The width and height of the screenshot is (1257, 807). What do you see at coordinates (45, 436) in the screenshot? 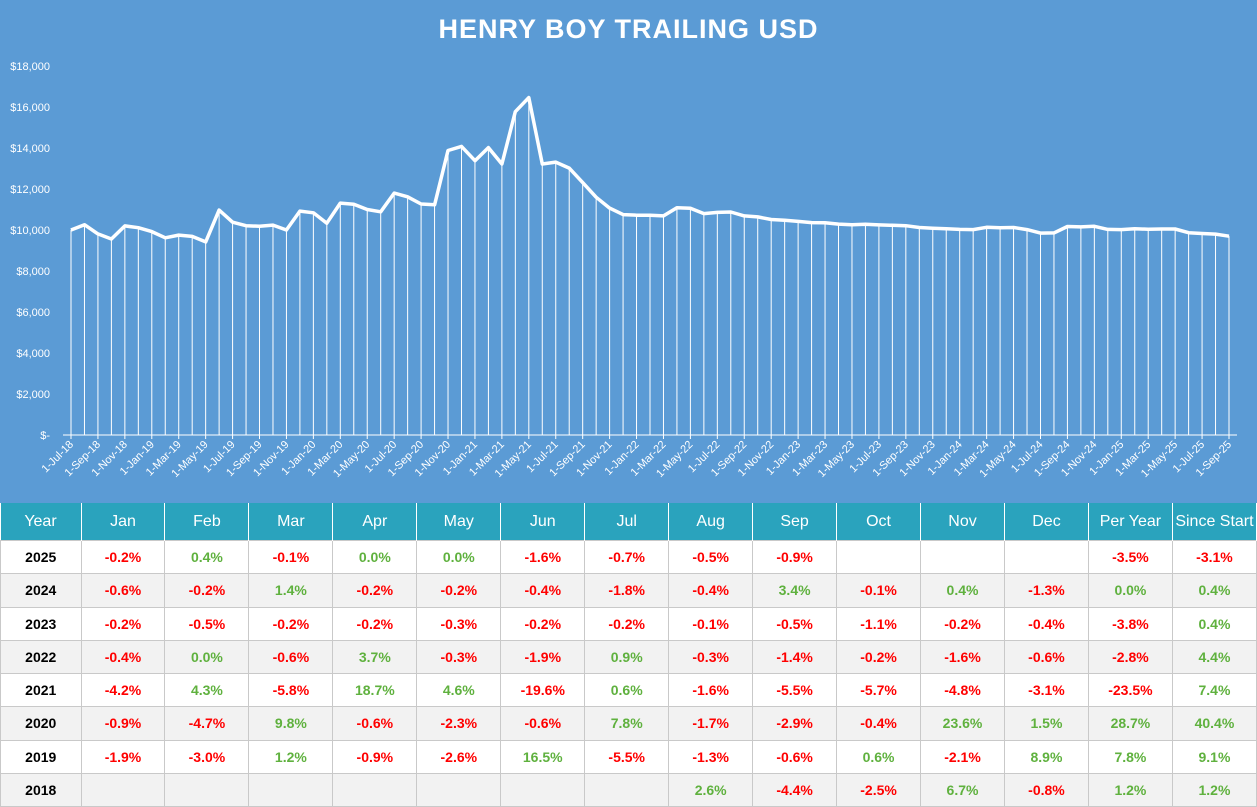
I see `y-tick-label: $-` at bounding box center [45, 436].